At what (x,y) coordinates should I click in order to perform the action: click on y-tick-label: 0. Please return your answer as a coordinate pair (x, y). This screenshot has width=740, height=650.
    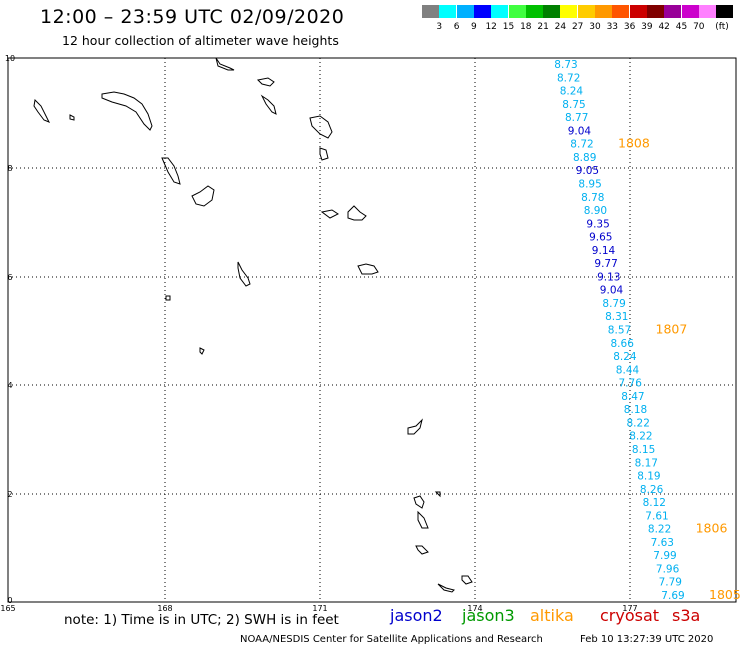
    Looking at the image, I should click on (9, 600).